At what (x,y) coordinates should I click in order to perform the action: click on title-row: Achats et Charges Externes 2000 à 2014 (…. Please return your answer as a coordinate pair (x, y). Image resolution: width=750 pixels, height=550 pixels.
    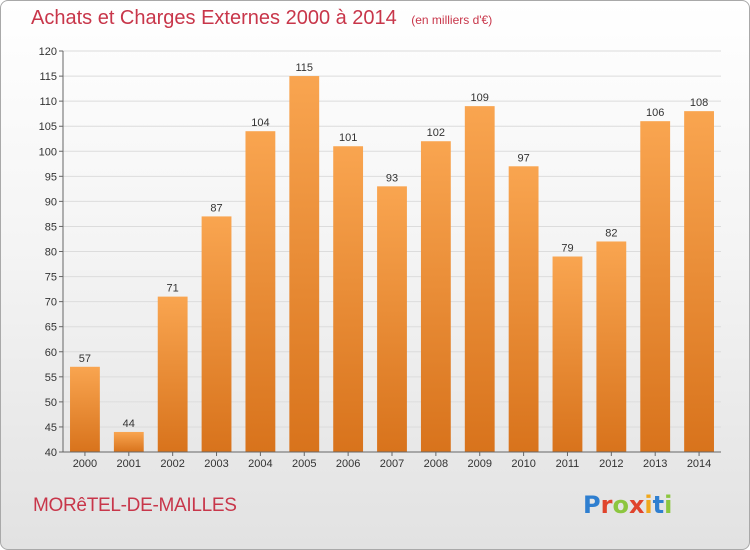
    Looking at the image, I should click on (261, 18).